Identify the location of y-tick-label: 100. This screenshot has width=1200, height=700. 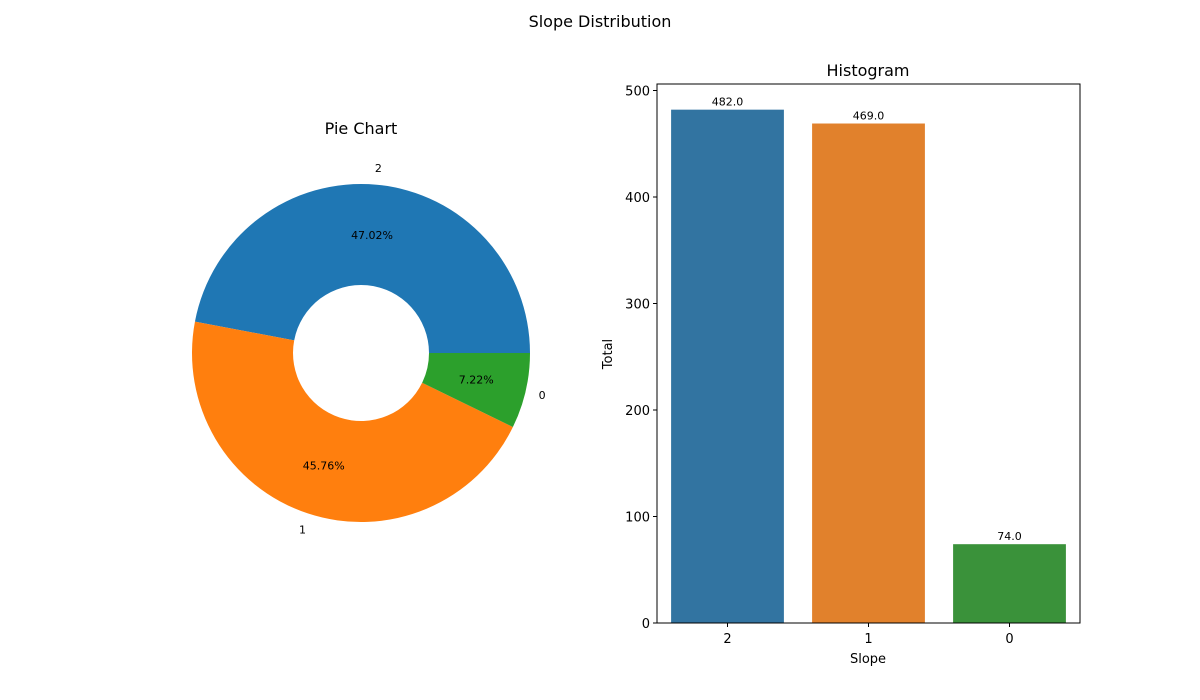
(637, 517).